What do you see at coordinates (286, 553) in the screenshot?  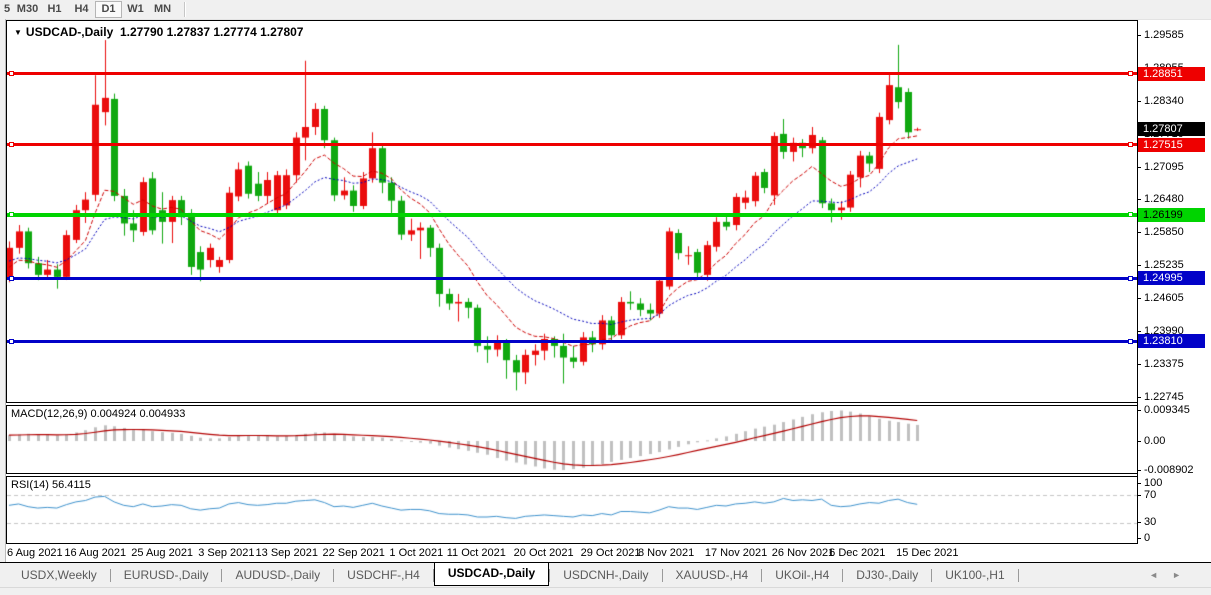 I see `date-label: 13 Sep 2021` at bounding box center [286, 553].